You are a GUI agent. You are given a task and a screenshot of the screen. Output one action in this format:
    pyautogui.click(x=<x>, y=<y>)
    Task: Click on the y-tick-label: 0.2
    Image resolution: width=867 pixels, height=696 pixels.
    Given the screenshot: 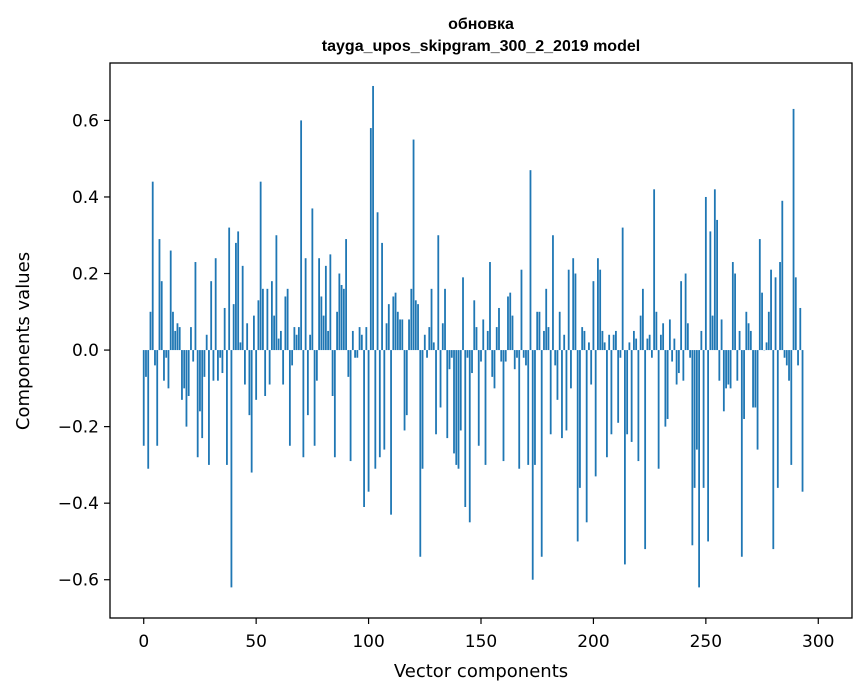 What is the action you would take?
    pyautogui.click(x=85, y=275)
    